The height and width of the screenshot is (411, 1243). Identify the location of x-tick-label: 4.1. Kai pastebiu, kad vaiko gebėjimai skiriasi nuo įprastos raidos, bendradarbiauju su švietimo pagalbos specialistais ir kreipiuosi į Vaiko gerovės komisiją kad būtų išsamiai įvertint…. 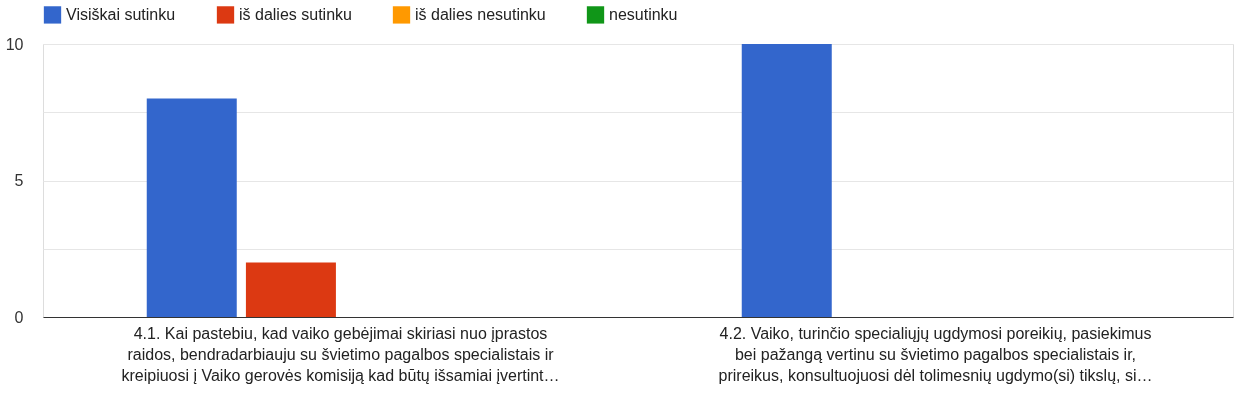
(340, 354).